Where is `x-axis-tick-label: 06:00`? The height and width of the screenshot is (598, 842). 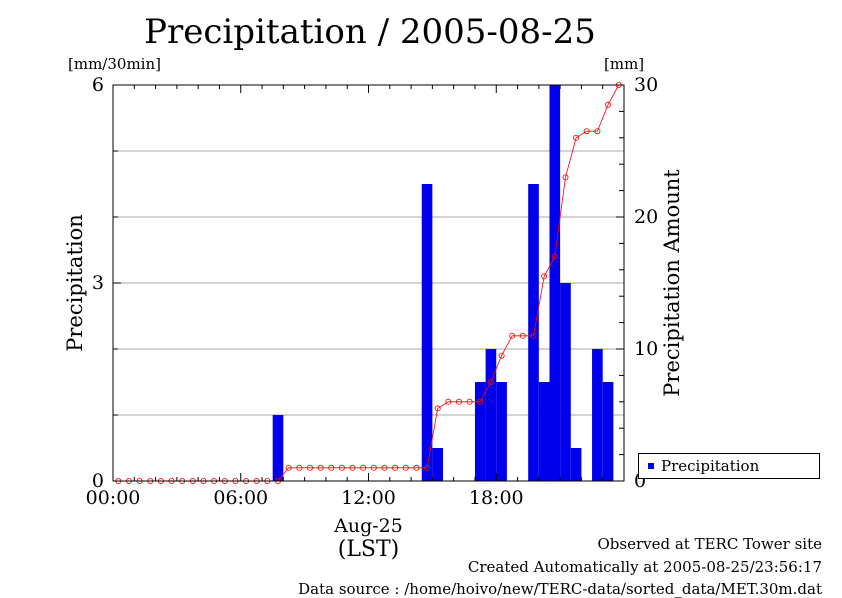 x-axis-tick-label: 06:00 is located at coordinates (240, 498).